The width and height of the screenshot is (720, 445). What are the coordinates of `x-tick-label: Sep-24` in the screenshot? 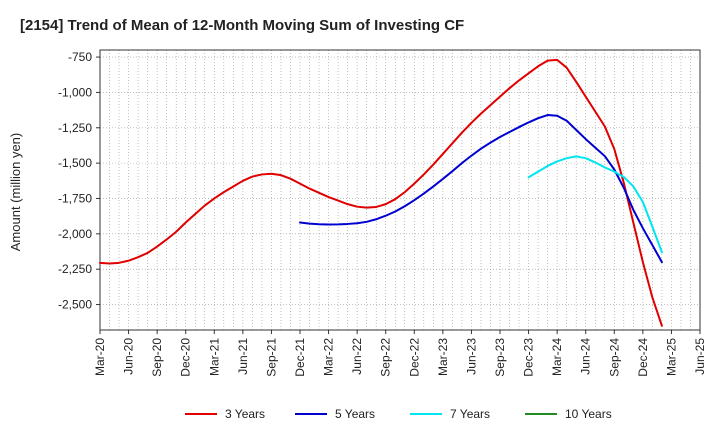 It's located at (614, 357).